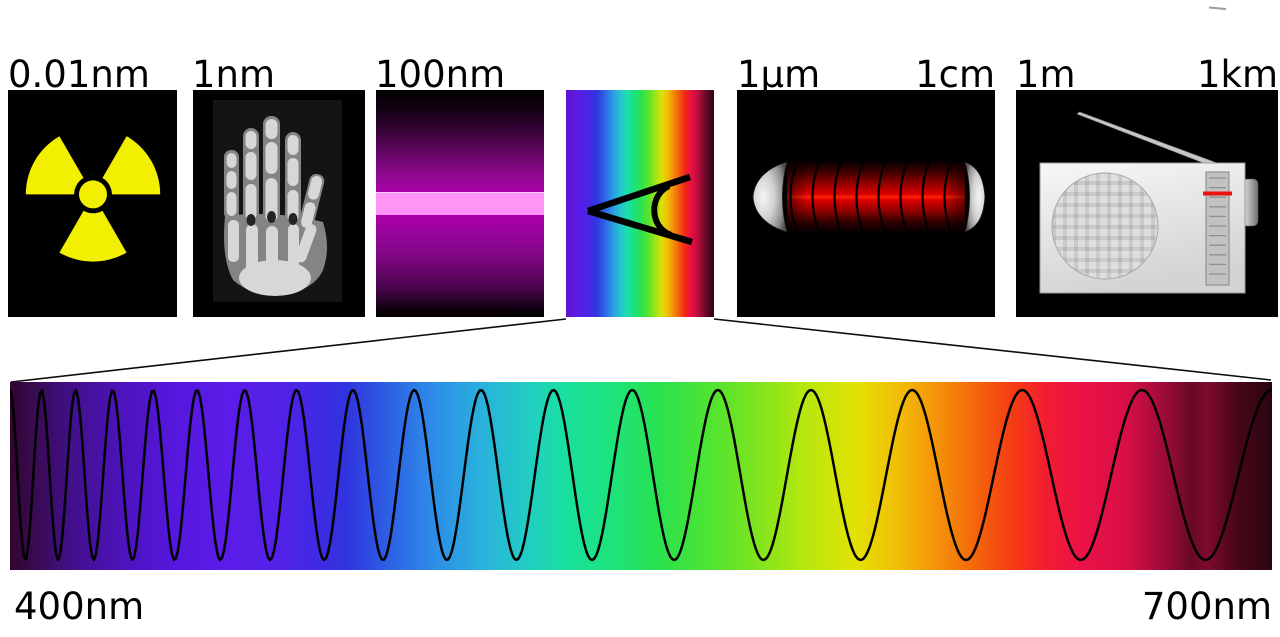 The width and height of the screenshot is (1280, 637). I want to click on uv-wavelength-label: 100nm, so click(440, 74).